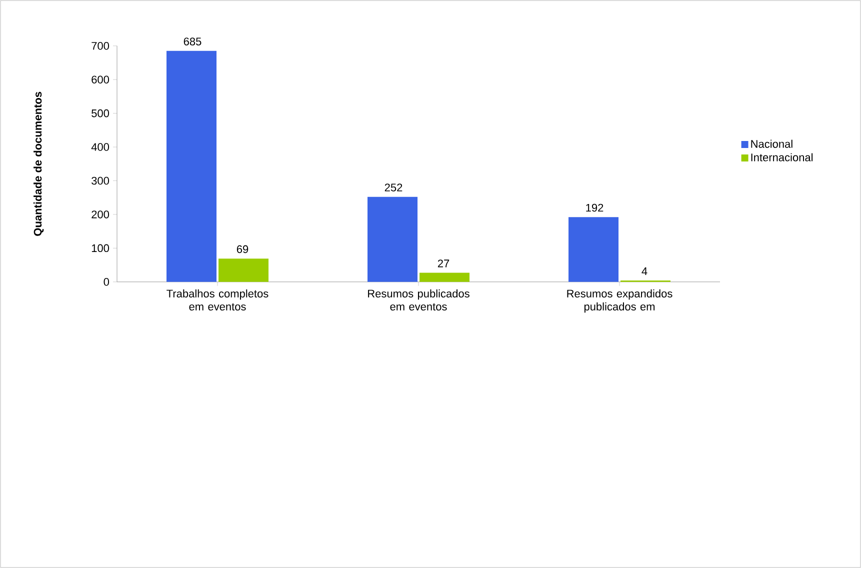 This screenshot has width=861, height=568. Describe the element at coordinates (107, 282) in the screenshot. I see `y-tick-label: 0` at that location.